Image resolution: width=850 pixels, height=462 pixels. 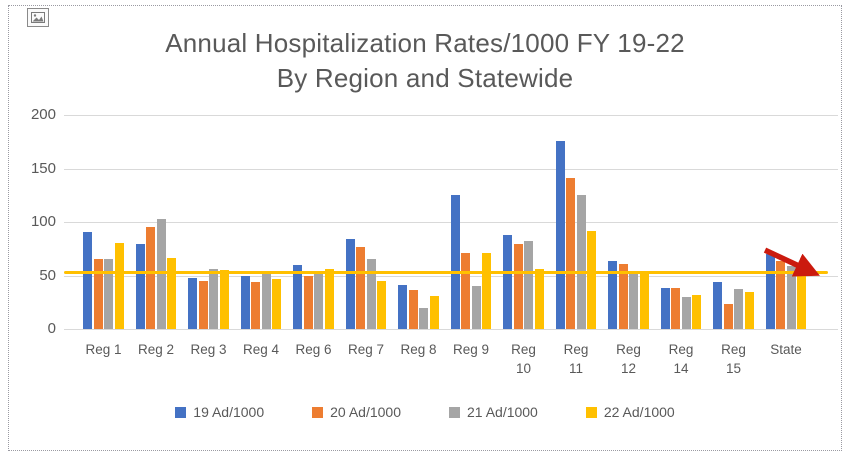 I want to click on x-axis-label-reg-11: Reg 11, so click(x=576, y=359).